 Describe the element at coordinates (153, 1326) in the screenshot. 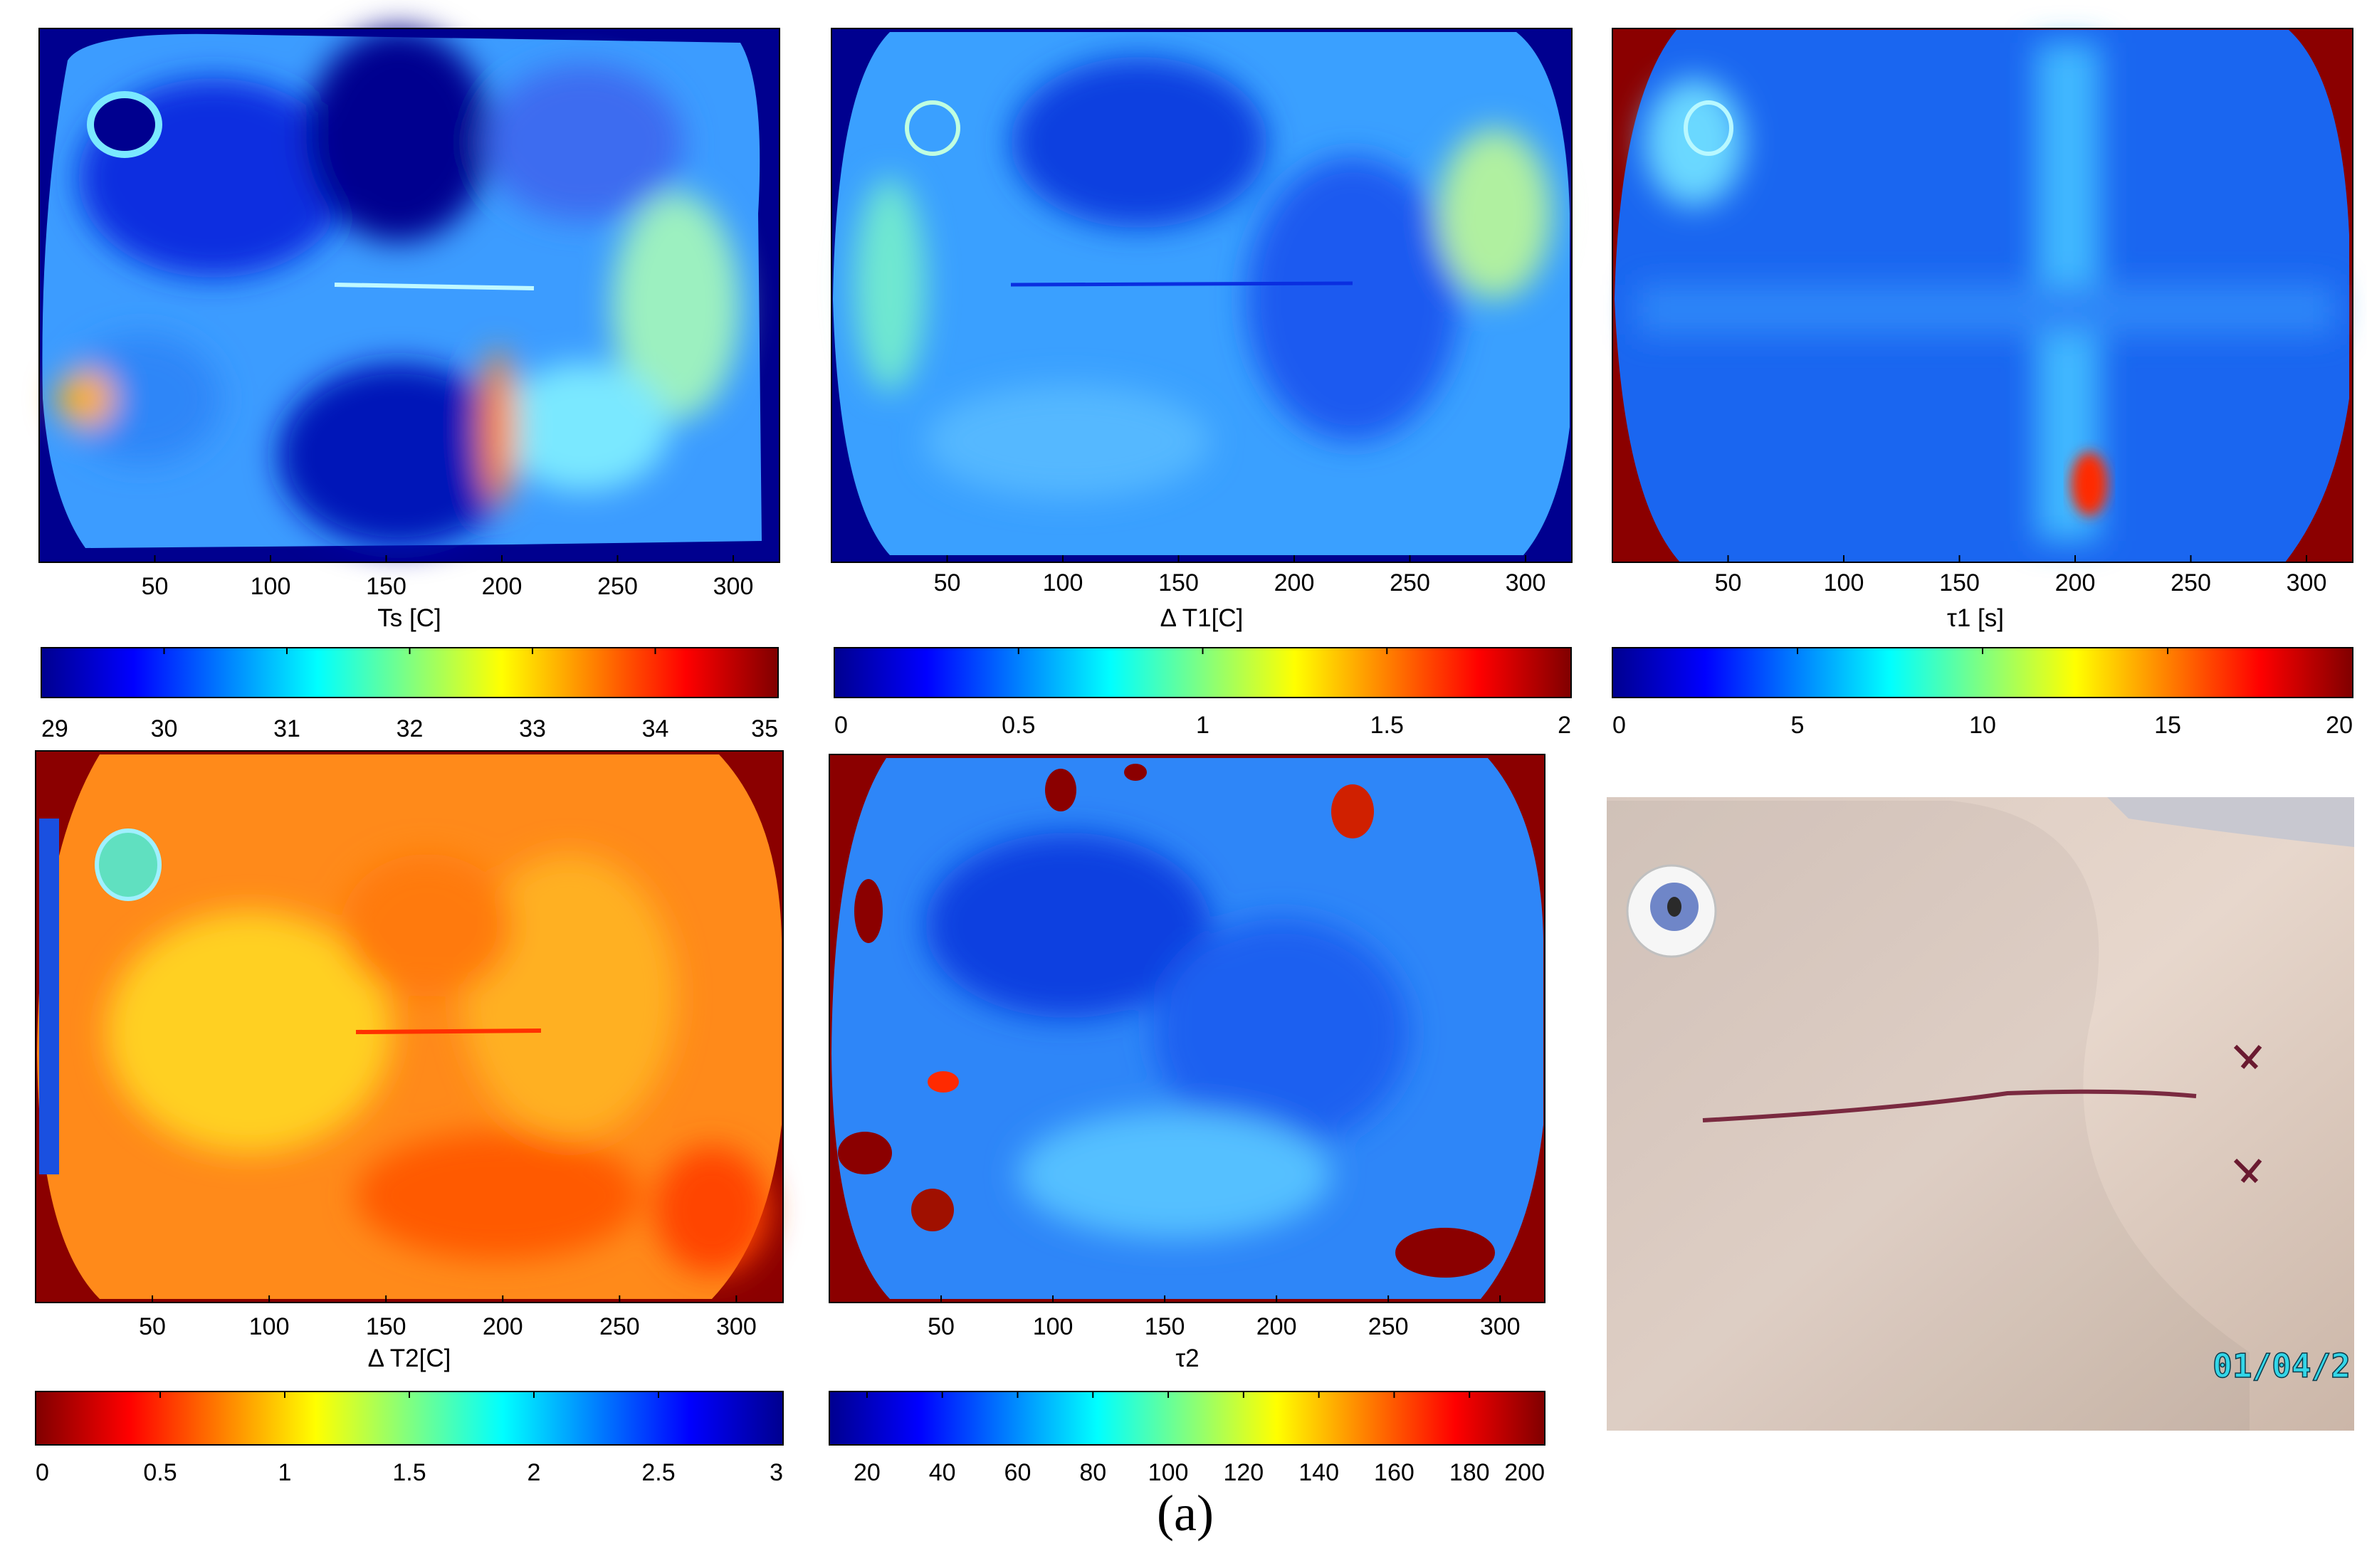

I see `x-tick-label-dt2-50: 50` at that location.